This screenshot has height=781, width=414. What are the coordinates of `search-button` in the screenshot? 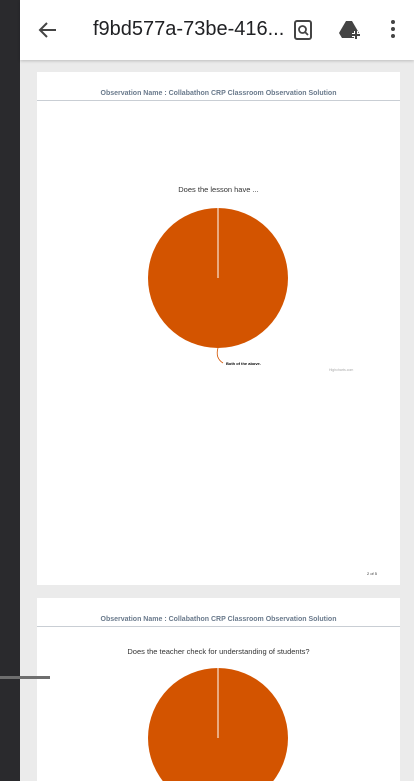 It's located at (303, 30).